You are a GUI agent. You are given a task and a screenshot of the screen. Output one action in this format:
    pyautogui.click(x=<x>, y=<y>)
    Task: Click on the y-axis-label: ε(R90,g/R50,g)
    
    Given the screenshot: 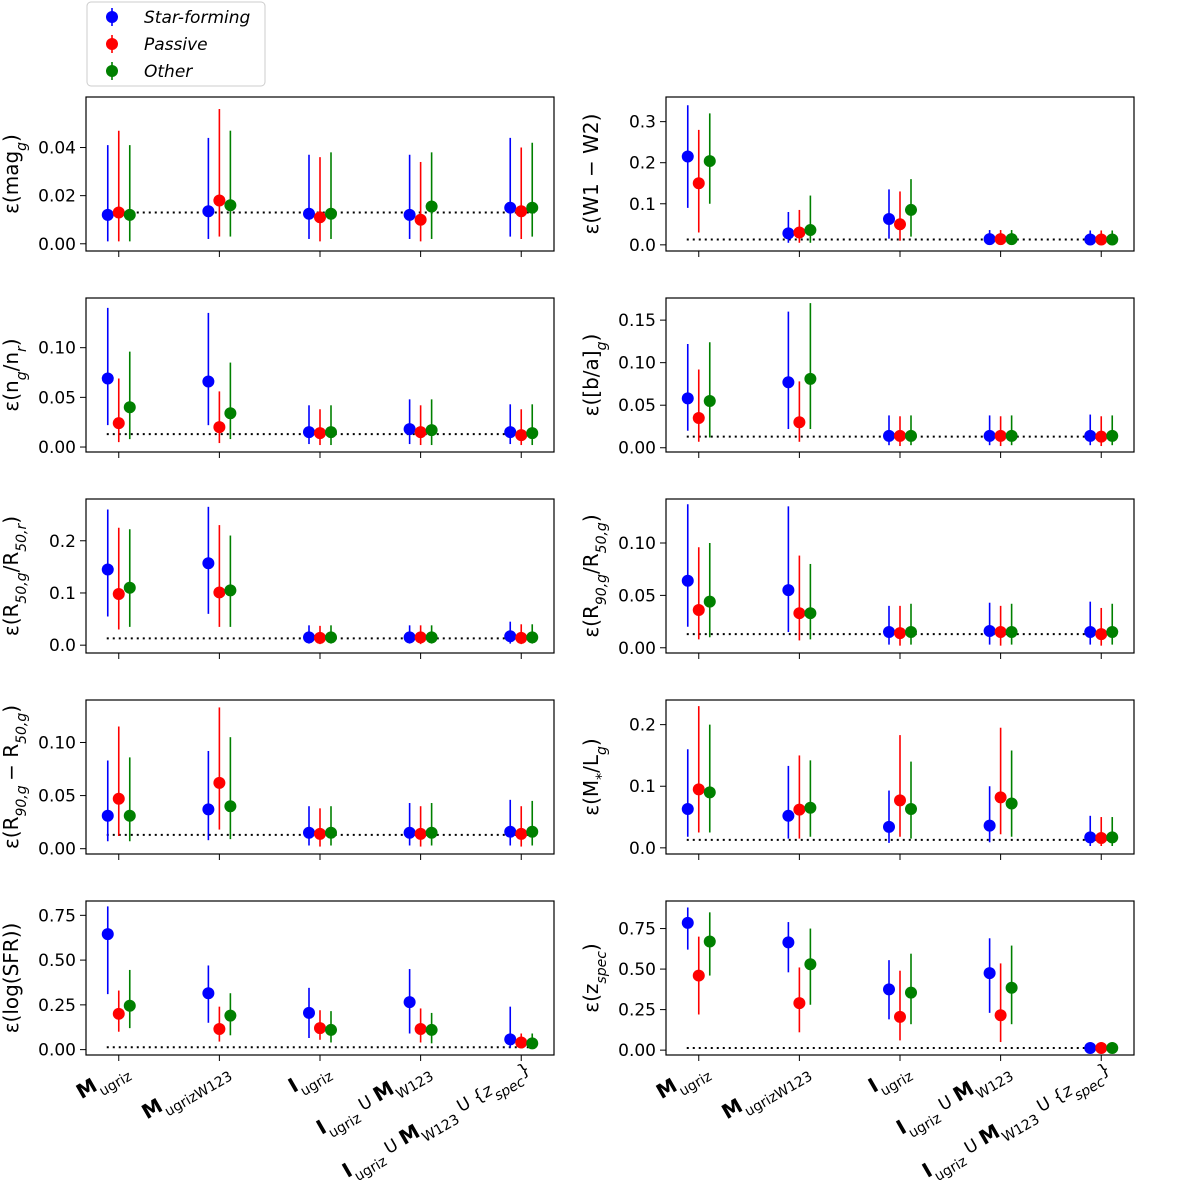 What is the action you would take?
    pyautogui.click(x=594, y=575)
    